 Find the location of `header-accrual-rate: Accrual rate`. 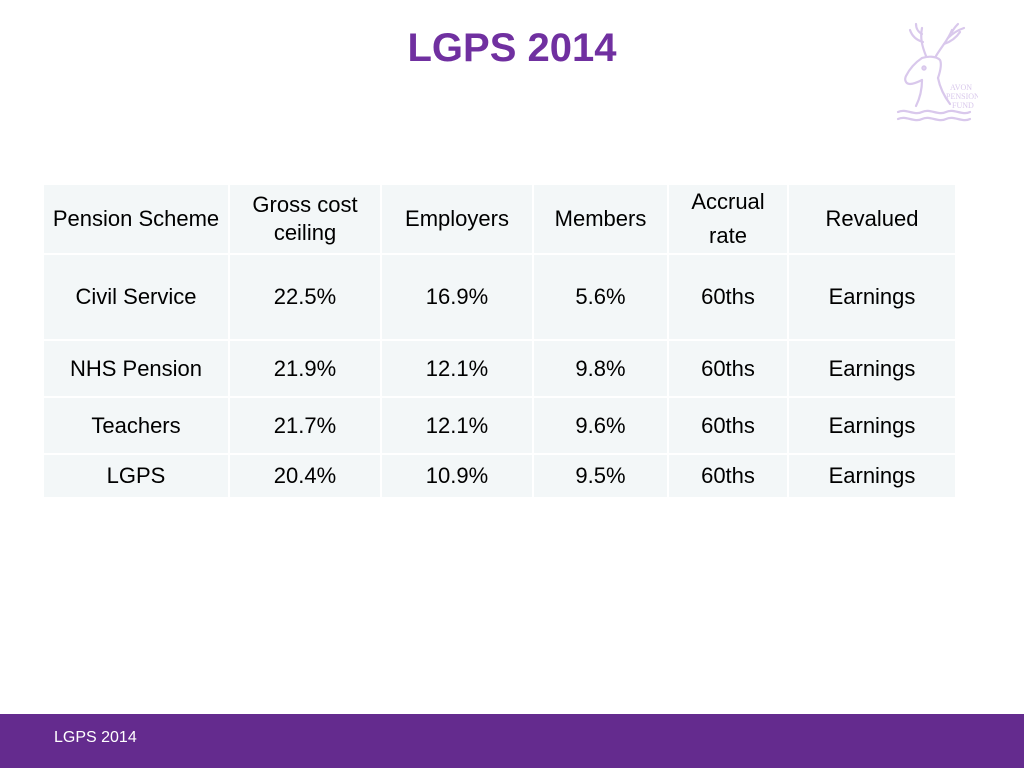

header-accrual-rate: Accrual rate is located at coordinates (728, 219).